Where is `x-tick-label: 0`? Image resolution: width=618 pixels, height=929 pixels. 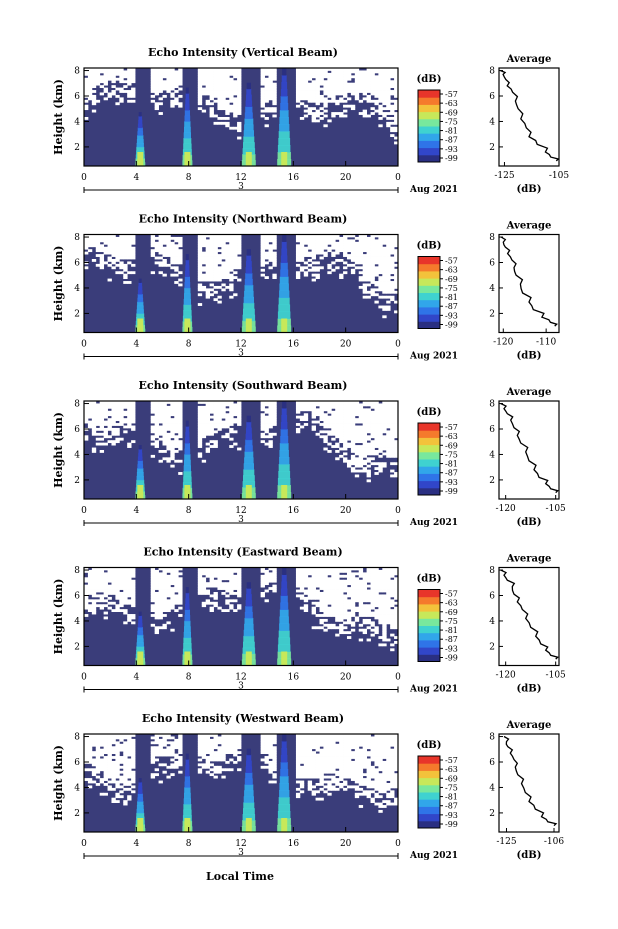 x-tick-label: 0 is located at coordinates (84, 178).